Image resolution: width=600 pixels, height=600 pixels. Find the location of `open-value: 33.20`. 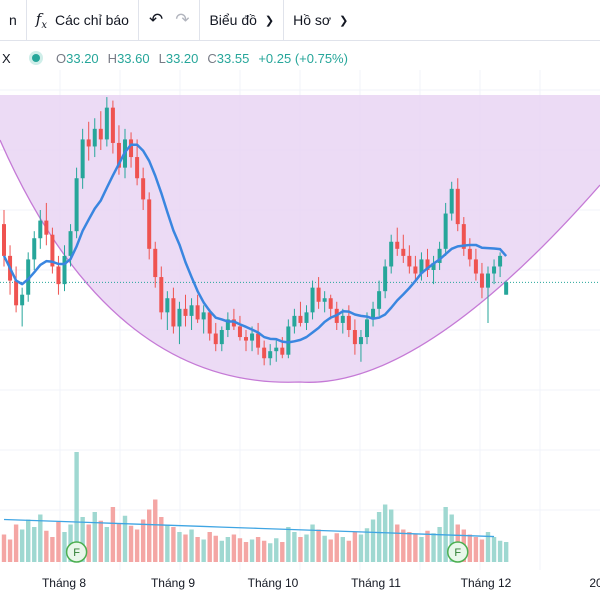

open-value: 33.20 is located at coordinates (82, 58).